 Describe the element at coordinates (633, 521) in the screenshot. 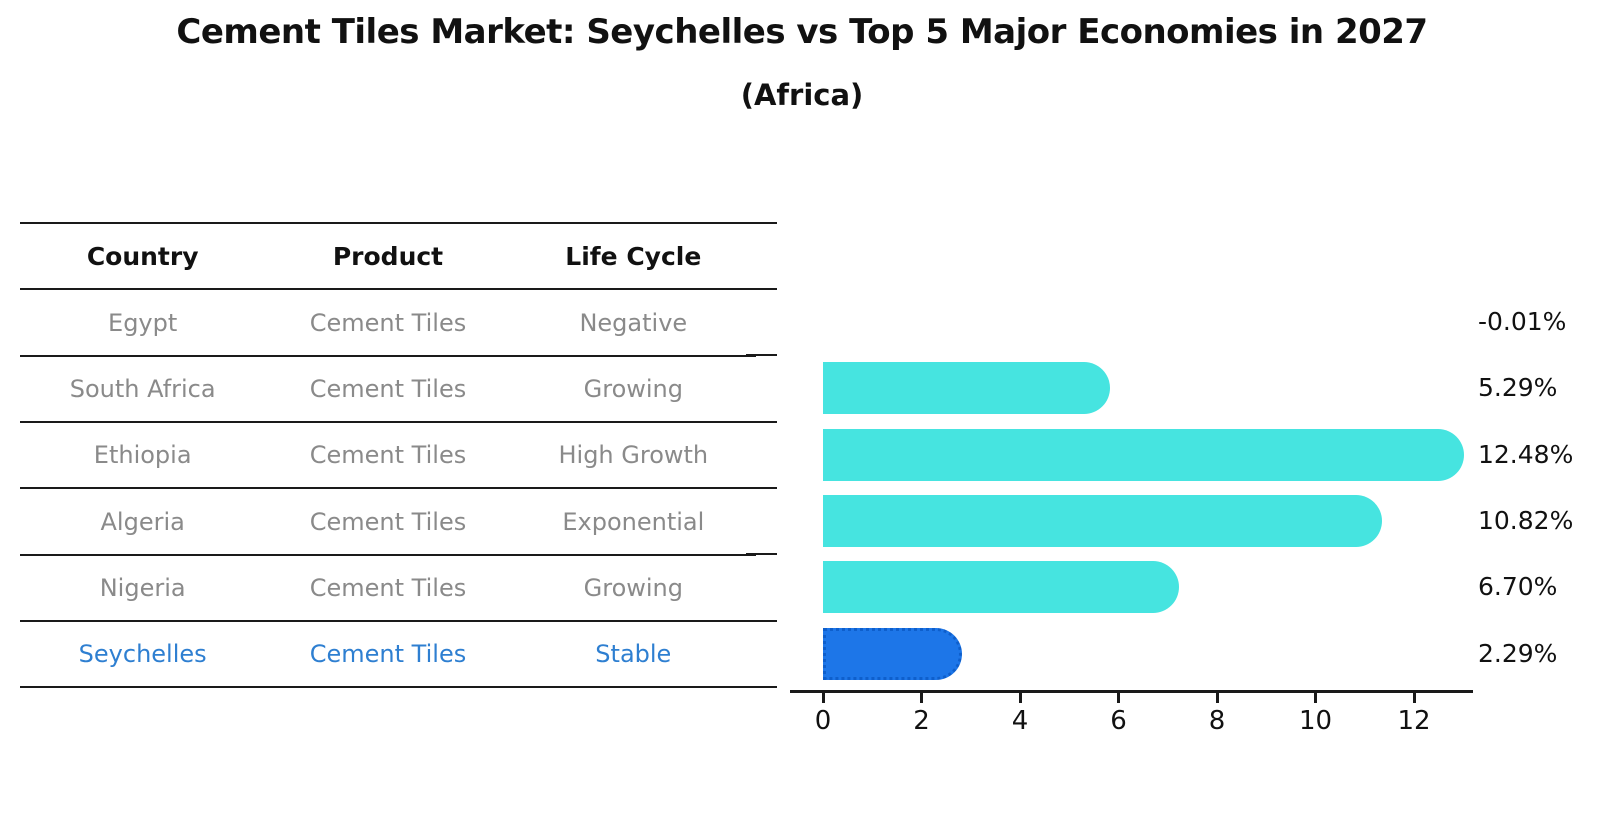

I see `cell-lifecycle: Exponential` at that location.